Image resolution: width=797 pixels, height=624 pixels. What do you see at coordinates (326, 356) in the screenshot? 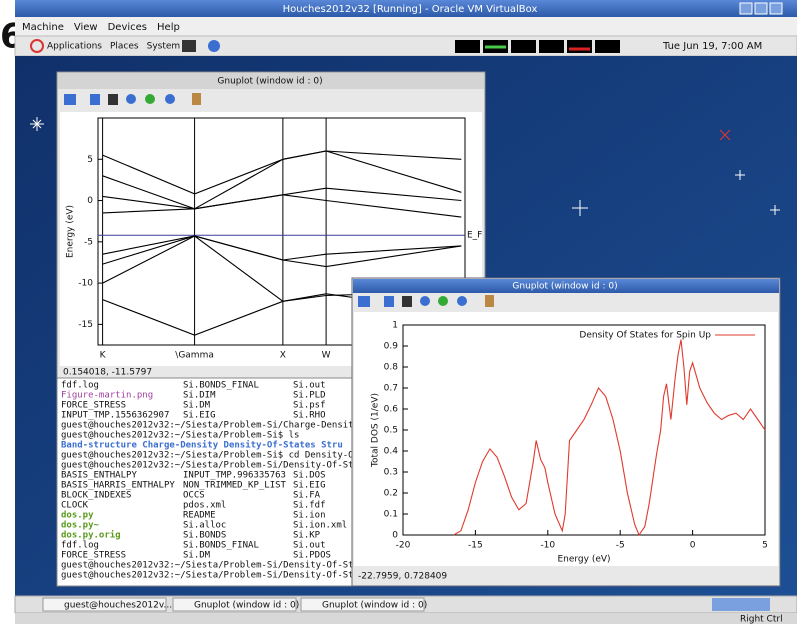
I see `x-tick-label: W` at bounding box center [326, 356].